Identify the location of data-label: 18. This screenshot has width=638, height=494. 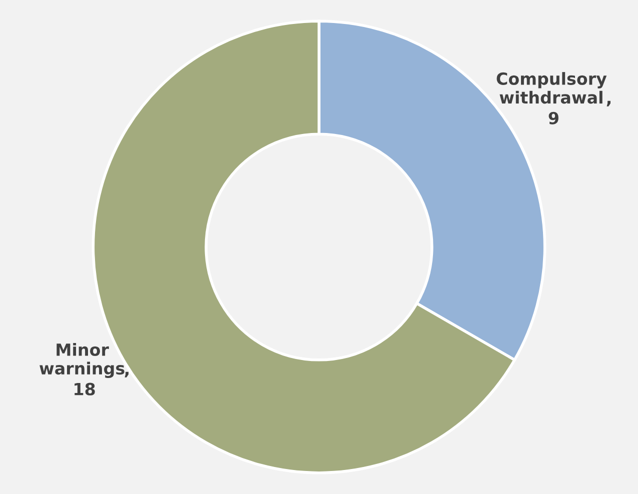
(84, 389).